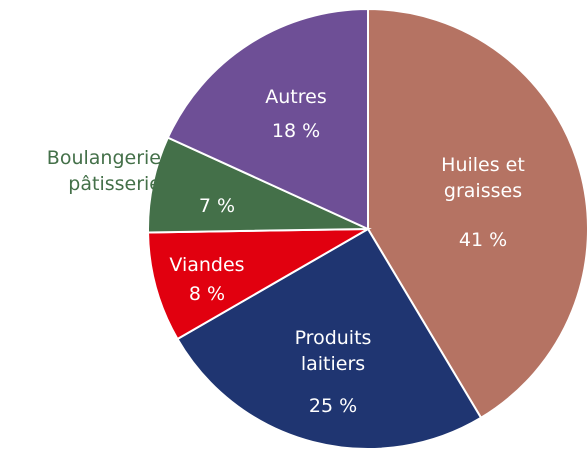 This screenshot has width=587, height=455. What do you see at coordinates (333, 406) in the screenshot?
I see `slice-value: 25 %` at bounding box center [333, 406].